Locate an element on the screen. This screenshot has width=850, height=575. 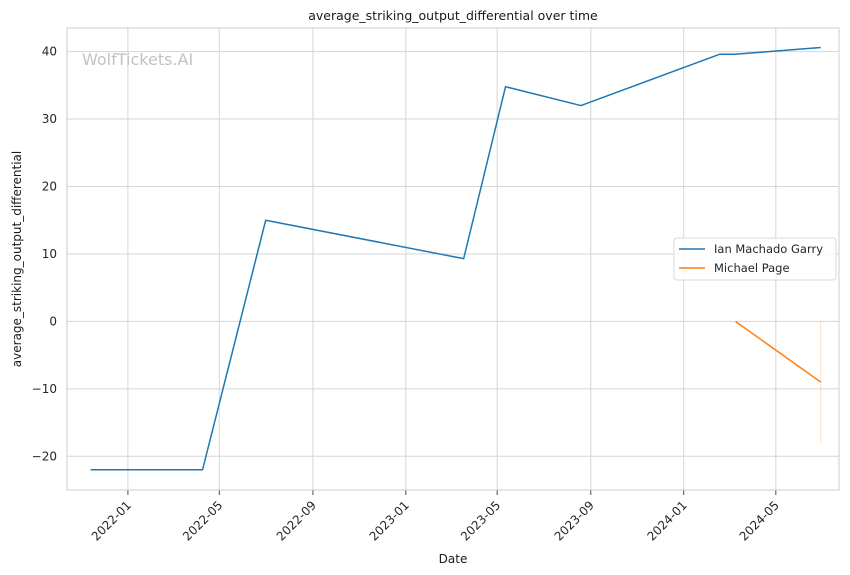
legend-box is located at coordinates (755, 259).